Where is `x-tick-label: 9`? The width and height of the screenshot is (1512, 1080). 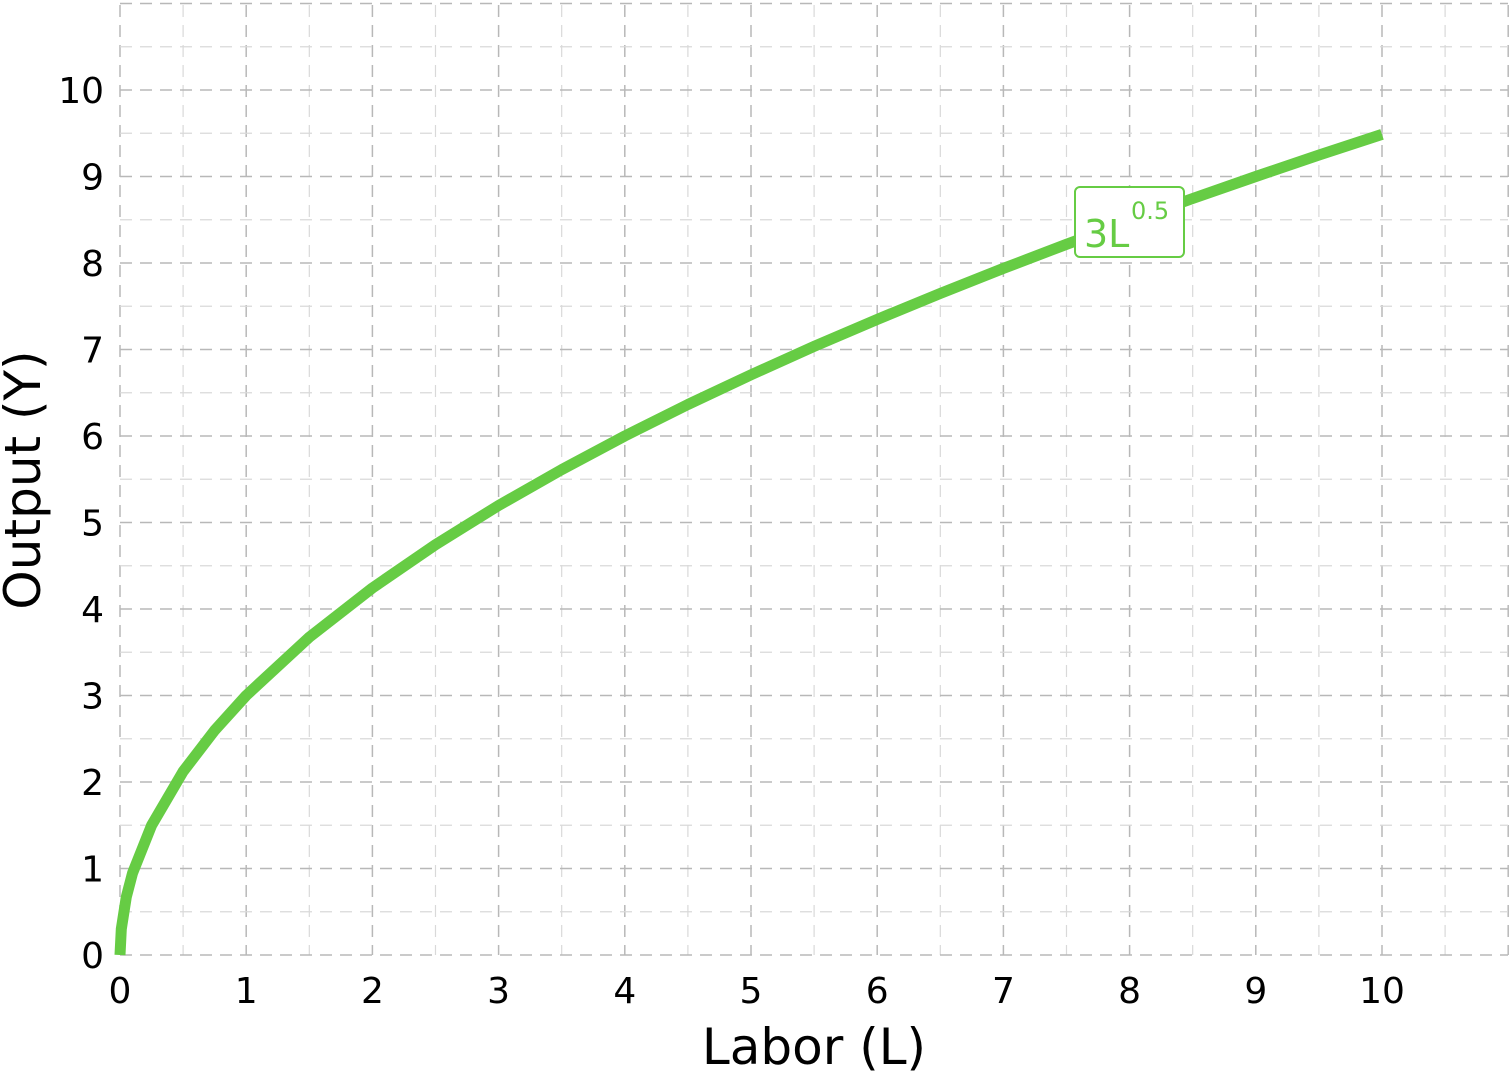 x-tick-label: 9 is located at coordinates (1255, 991).